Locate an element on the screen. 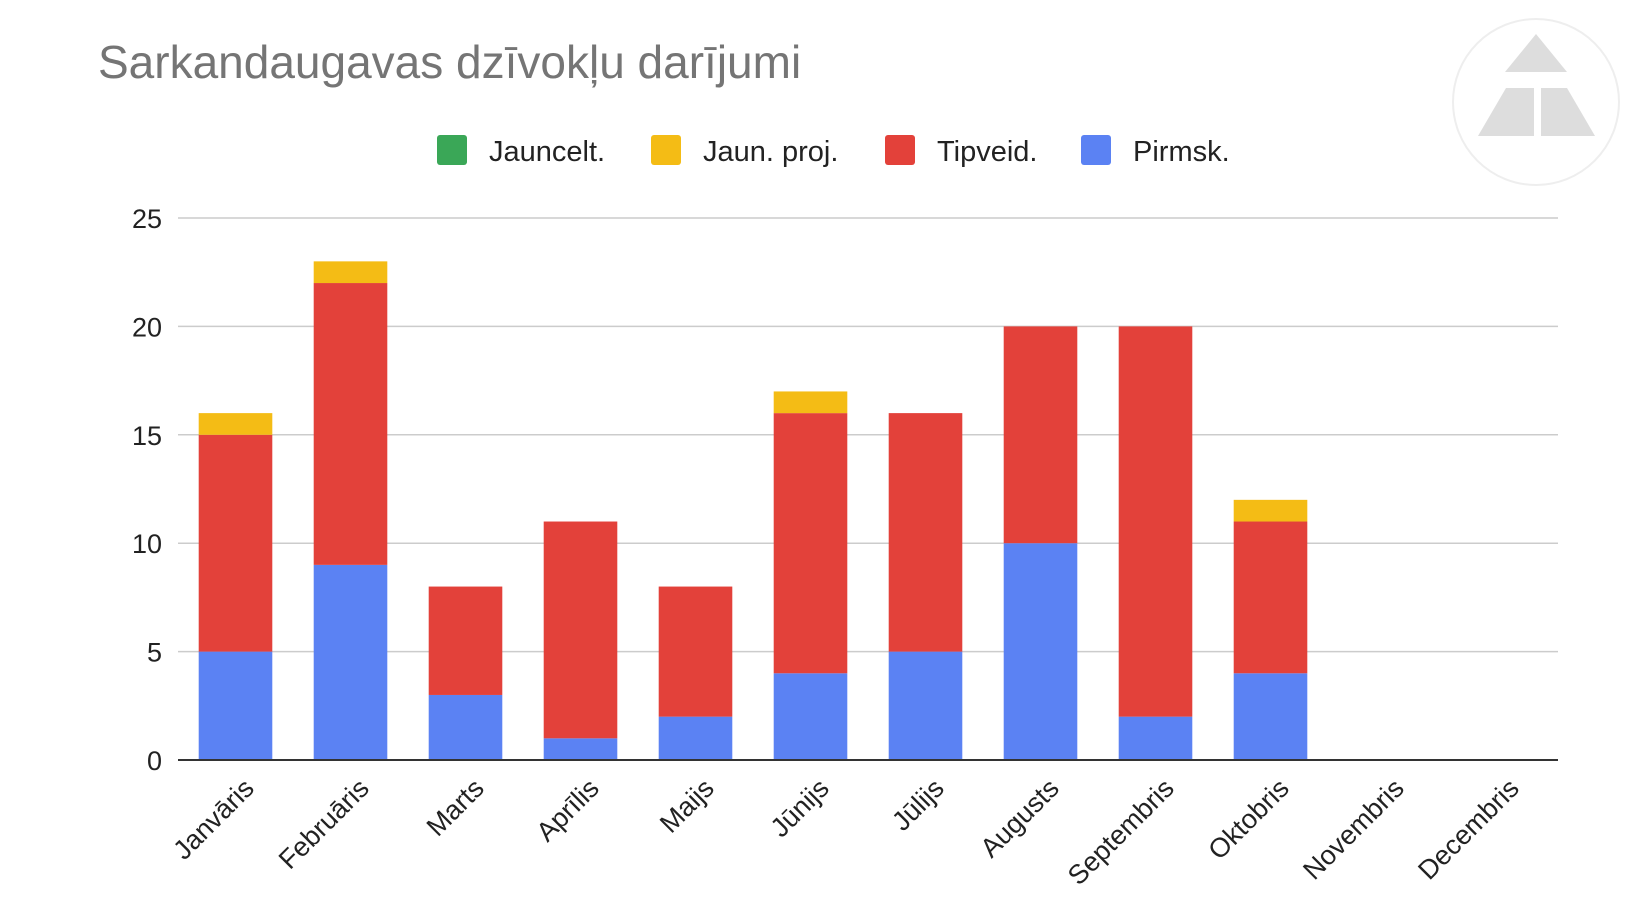  bar-tipveid-julijs is located at coordinates (925, 532).